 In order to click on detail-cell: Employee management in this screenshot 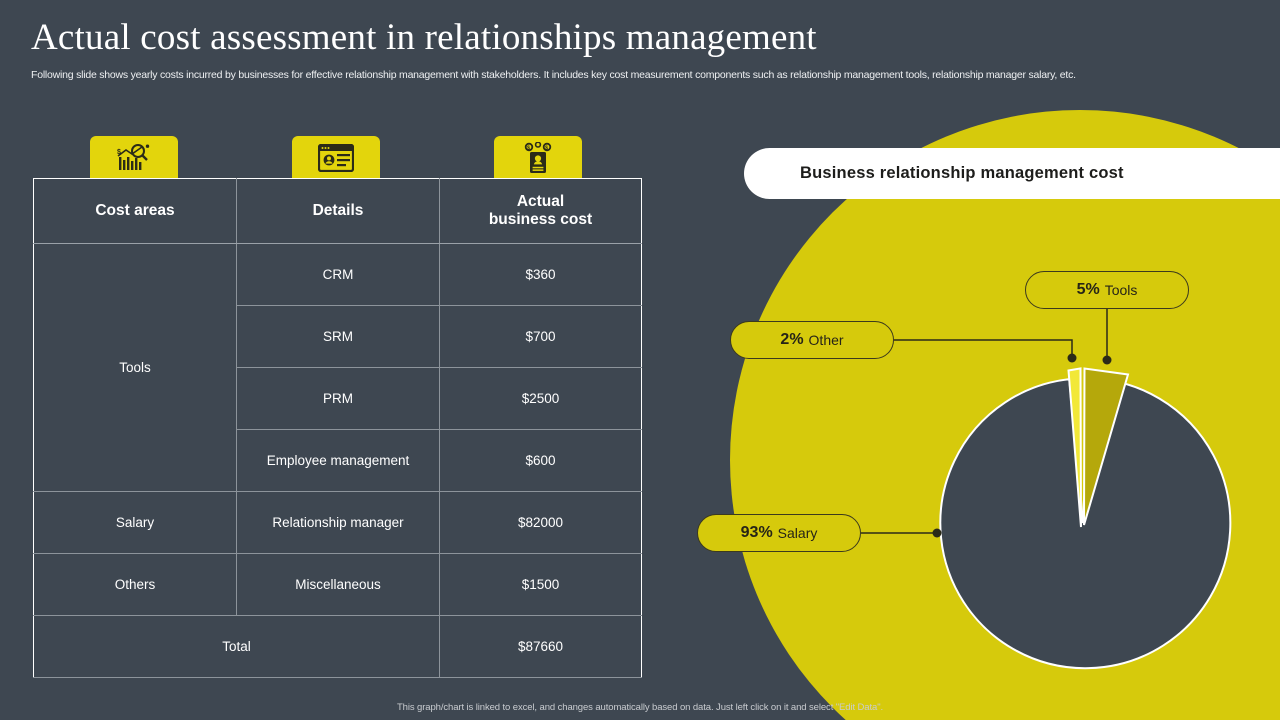, I will do `click(338, 460)`.